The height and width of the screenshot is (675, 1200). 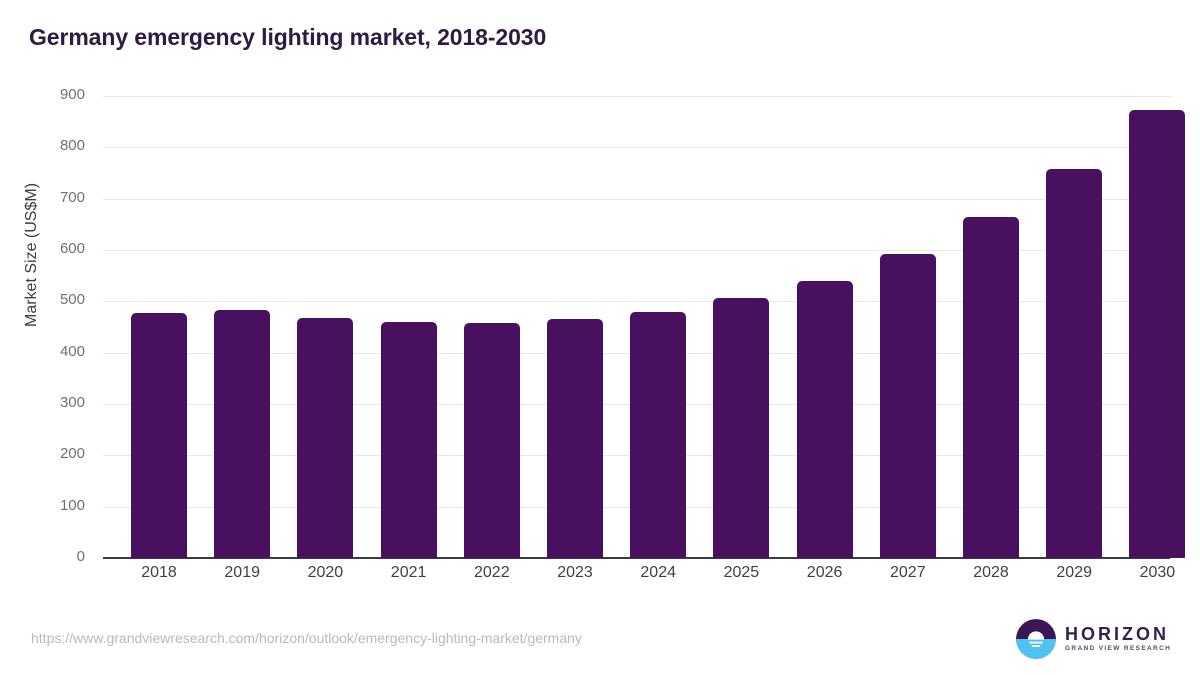 I want to click on x-axis-tick-label-2026: 2026, so click(x=824, y=572).